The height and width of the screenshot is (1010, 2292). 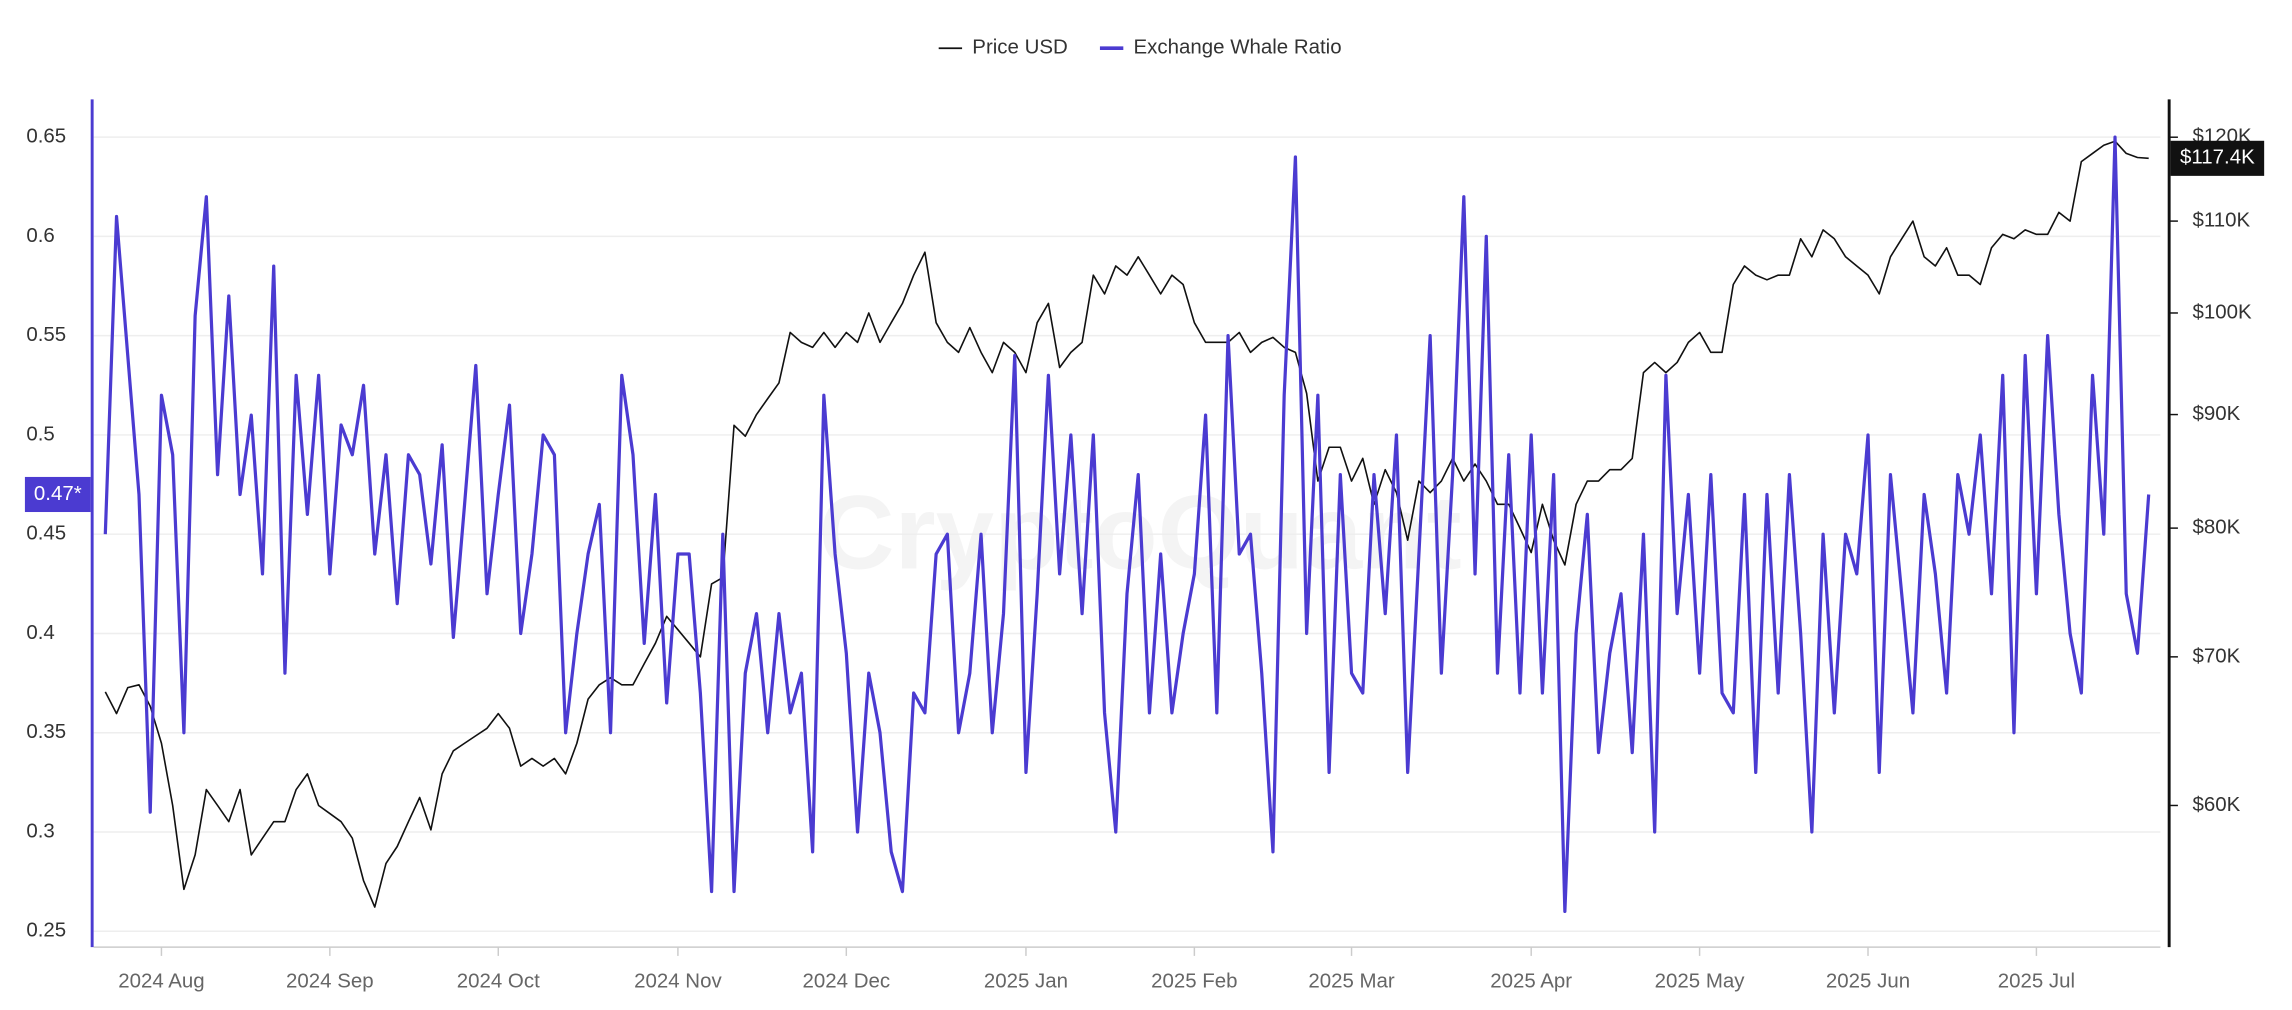 I want to click on y2-tick-label: $80K, so click(x=2217, y=527).